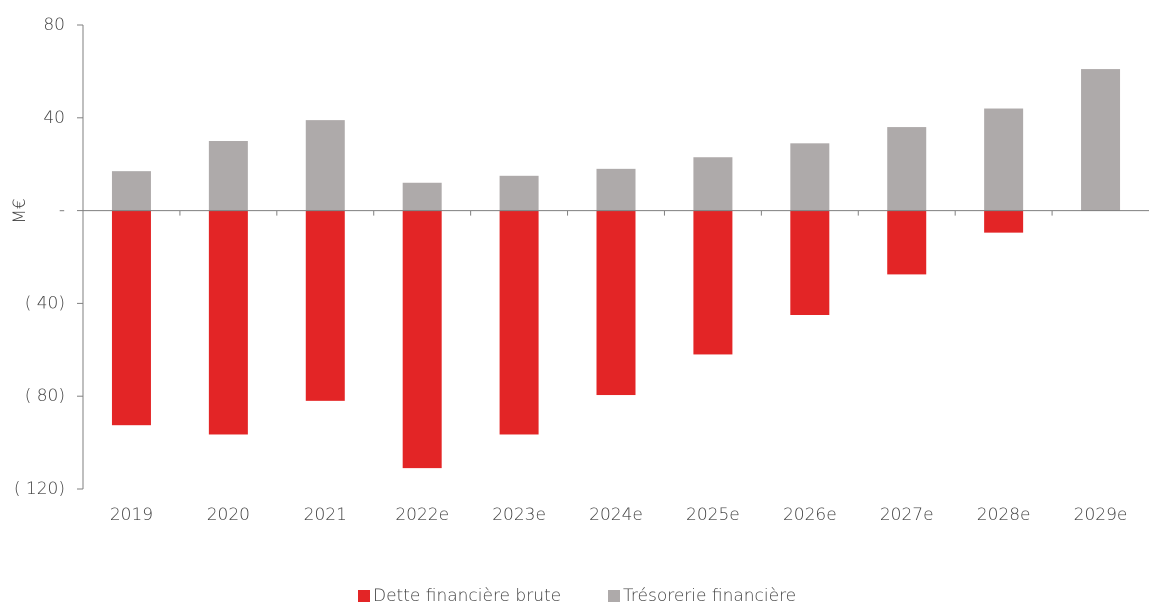 The image size is (1149, 609). Describe the element at coordinates (39, 489) in the screenshot. I see `y-tick-label: ( 120)` at that location.